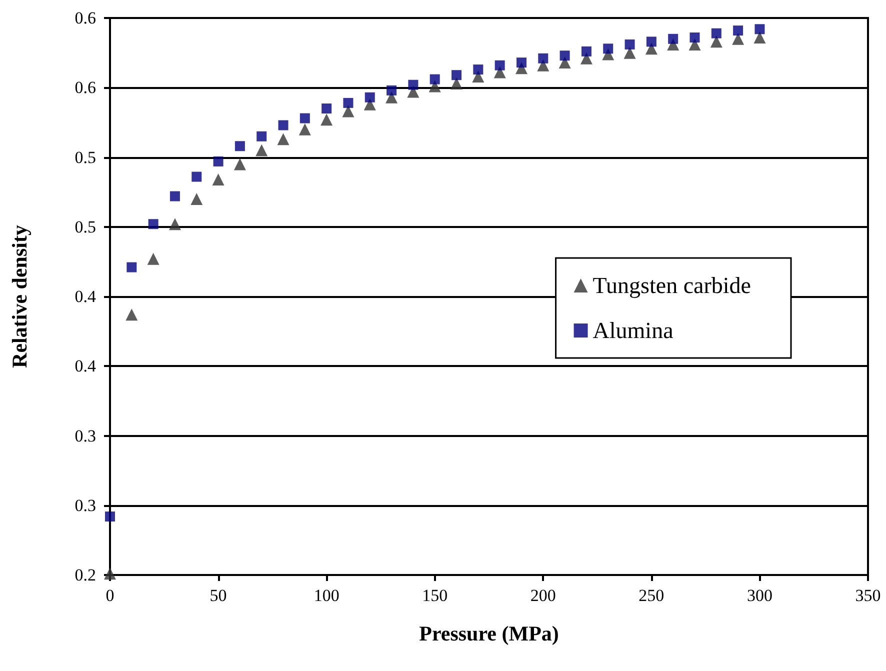 The height and width of the screenshot is (671, 886). I want to click on x-tick-label: 100, so click(327, 595).